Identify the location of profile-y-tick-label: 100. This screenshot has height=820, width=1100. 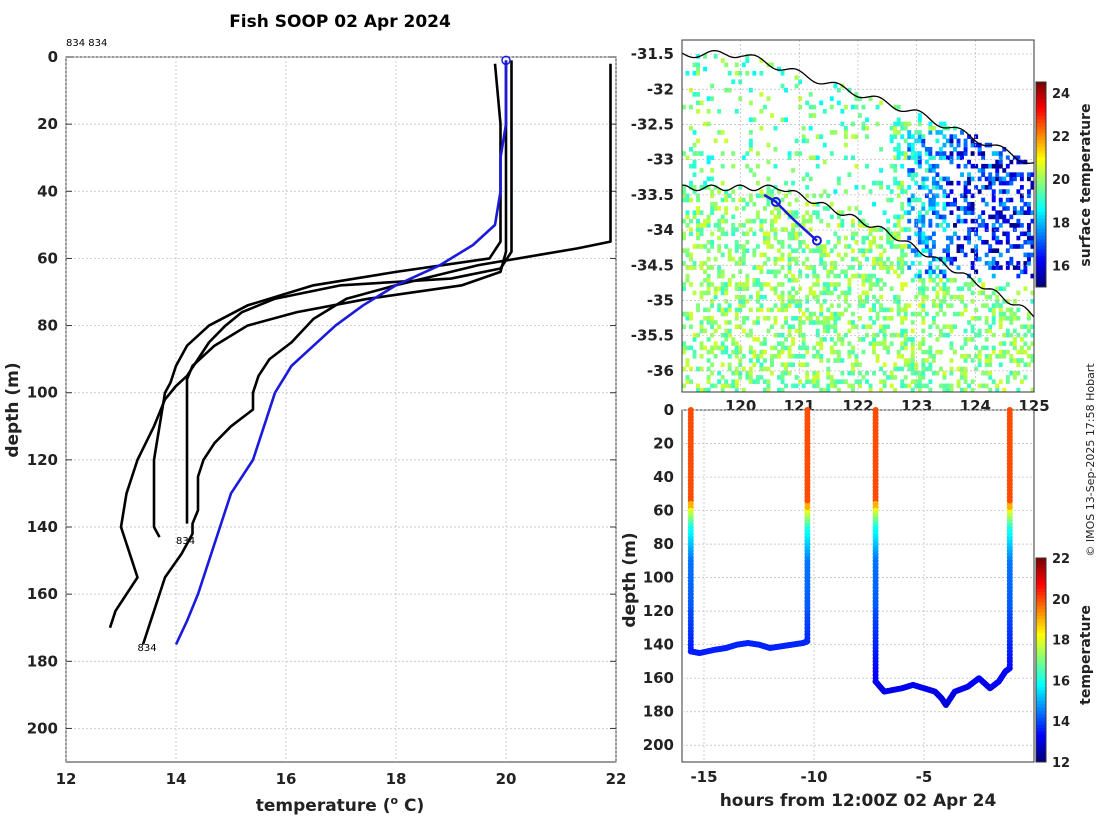
(42, 393).